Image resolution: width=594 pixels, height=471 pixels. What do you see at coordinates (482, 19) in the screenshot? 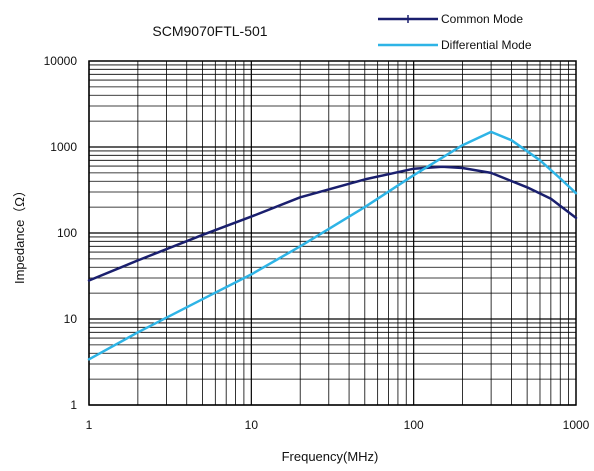
I see `legend-label-common-mode: Common Mode` at bounding box center [482, 19].